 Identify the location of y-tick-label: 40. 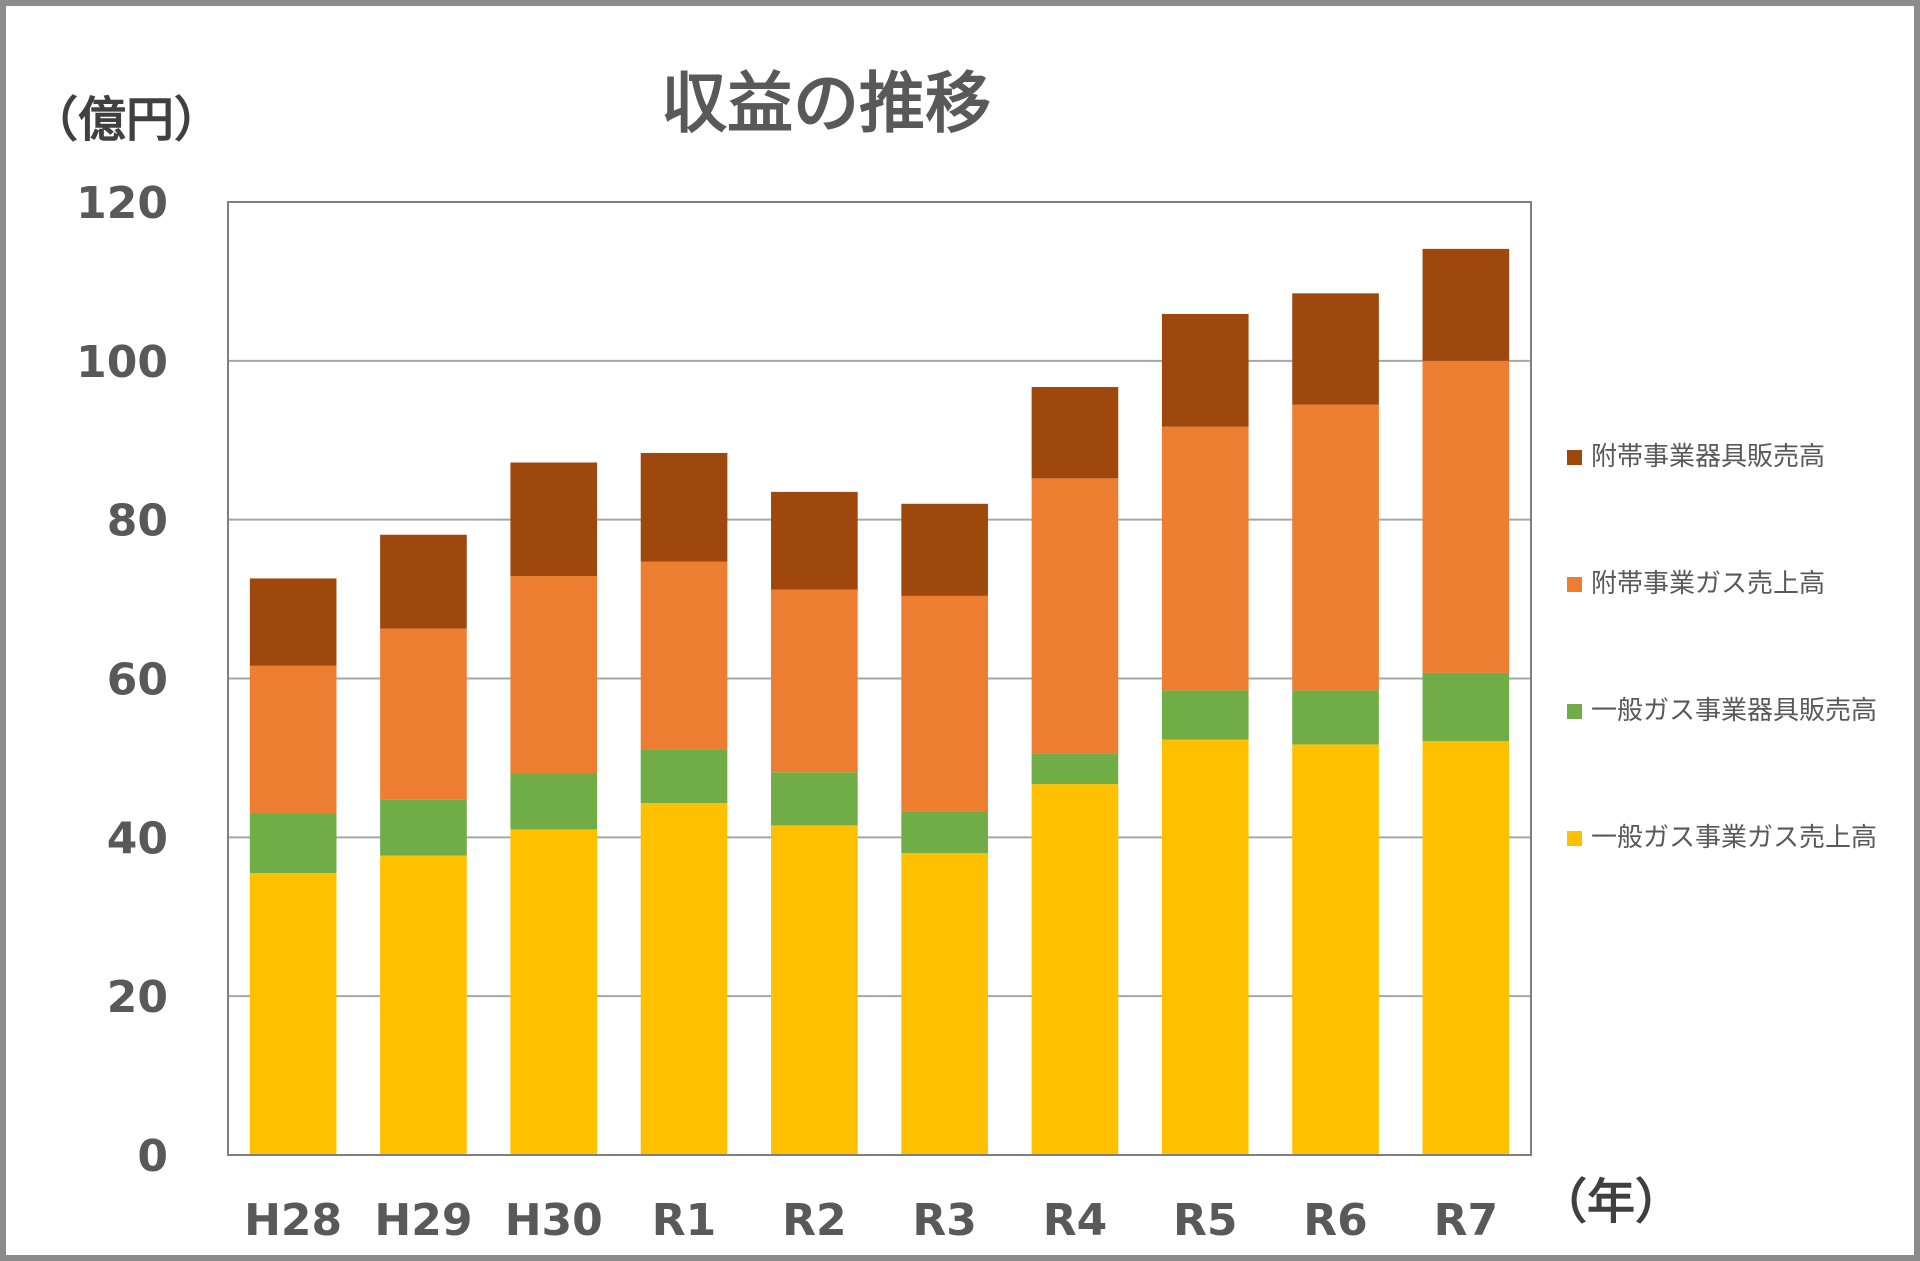
(137, 838).